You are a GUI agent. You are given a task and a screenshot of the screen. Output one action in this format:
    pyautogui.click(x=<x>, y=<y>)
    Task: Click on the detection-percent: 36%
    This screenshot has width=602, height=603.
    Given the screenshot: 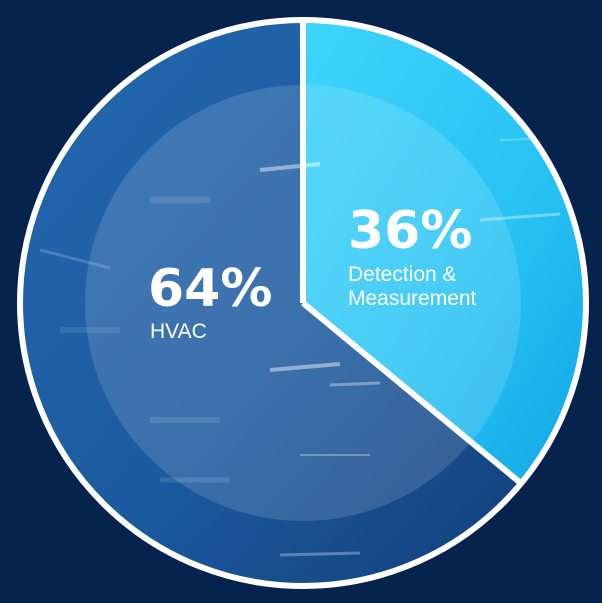 What is the action you would take?
    pyautogui.click(x=410, y=231)
    